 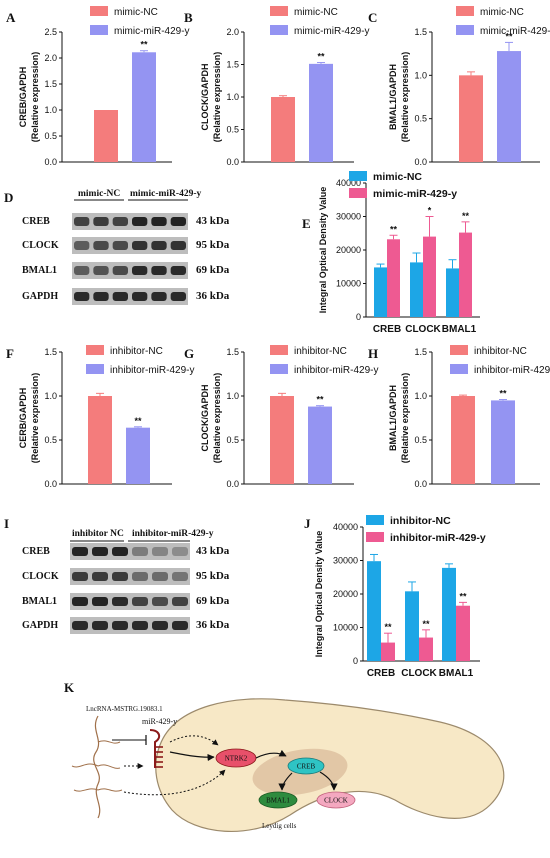 What do you see at coordinates (213, 625) in the screenshot?
I see `blot-kda-label: 36 kDa` at bounding box center [213, 625].